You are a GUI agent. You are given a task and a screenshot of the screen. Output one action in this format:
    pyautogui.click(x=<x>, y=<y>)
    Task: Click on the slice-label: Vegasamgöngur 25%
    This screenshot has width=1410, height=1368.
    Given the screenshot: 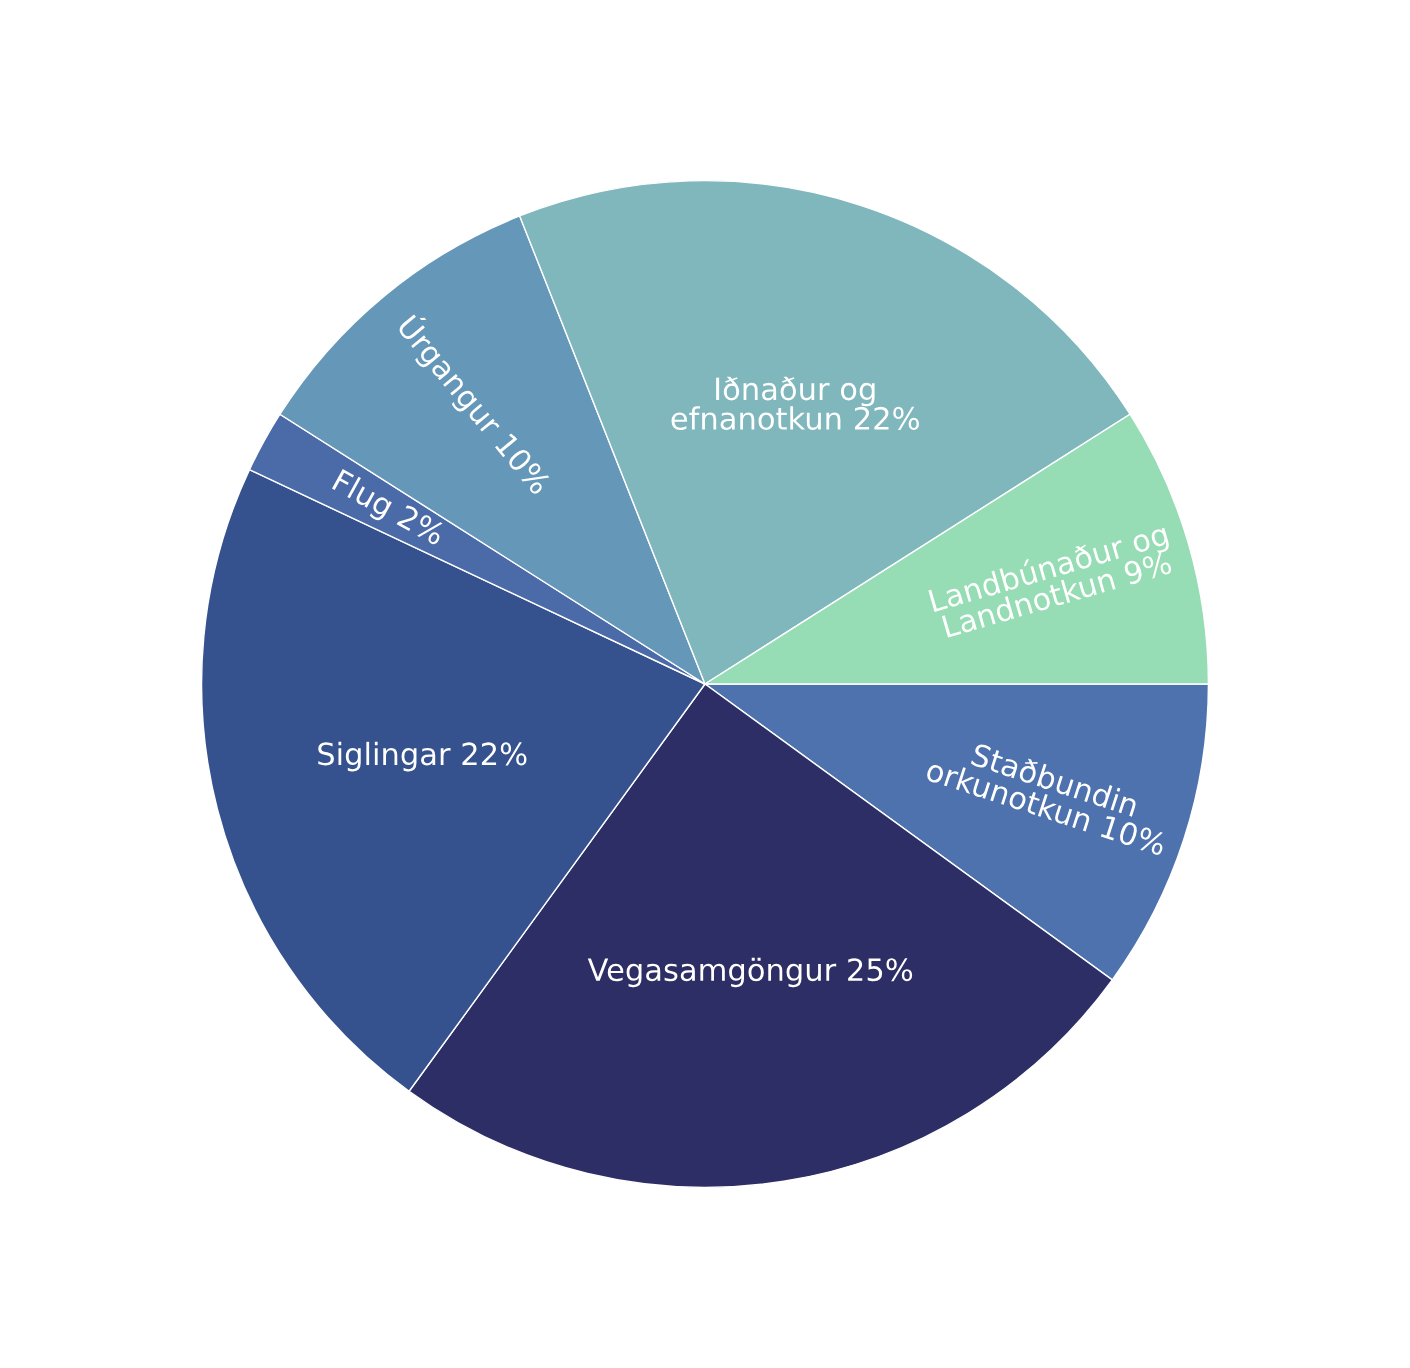 What is the action you would take?
    pyautogui.click(x=750, y=972)
    